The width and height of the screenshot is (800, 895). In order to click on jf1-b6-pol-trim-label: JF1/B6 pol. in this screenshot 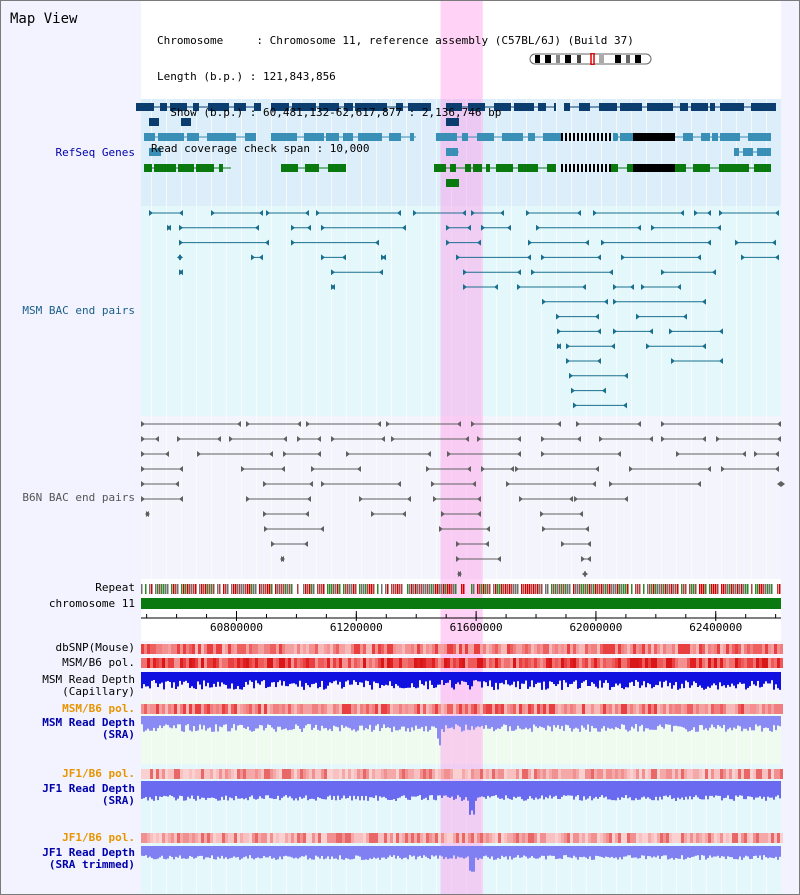, I will do `click(98, 837)`.